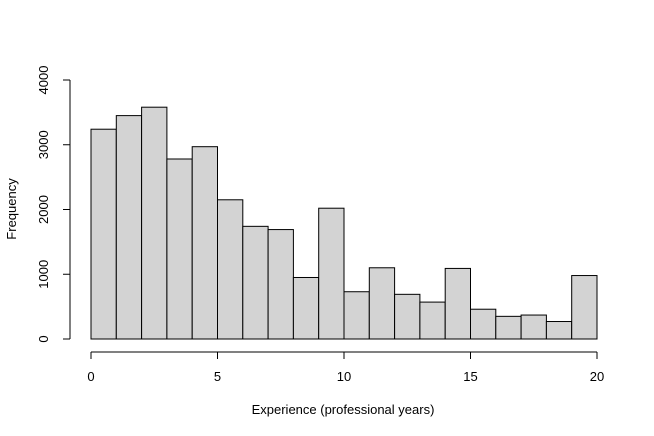  Describe the element at coordinates (597, 376) in the screenshot. I see `x-tick-label: 20` at that location.